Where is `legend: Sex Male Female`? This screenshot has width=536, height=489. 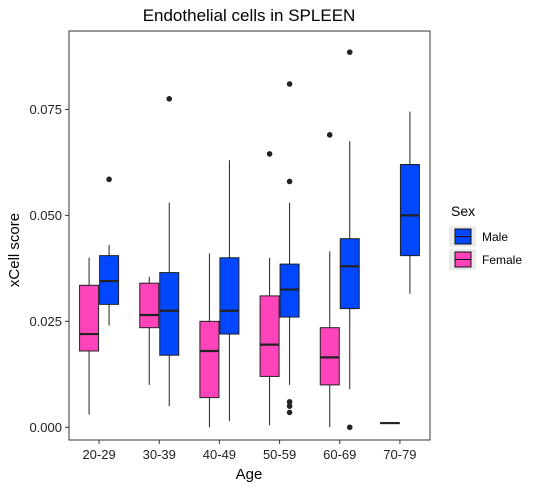
legend: Sex Male Female is located at coordinates (485, 236).